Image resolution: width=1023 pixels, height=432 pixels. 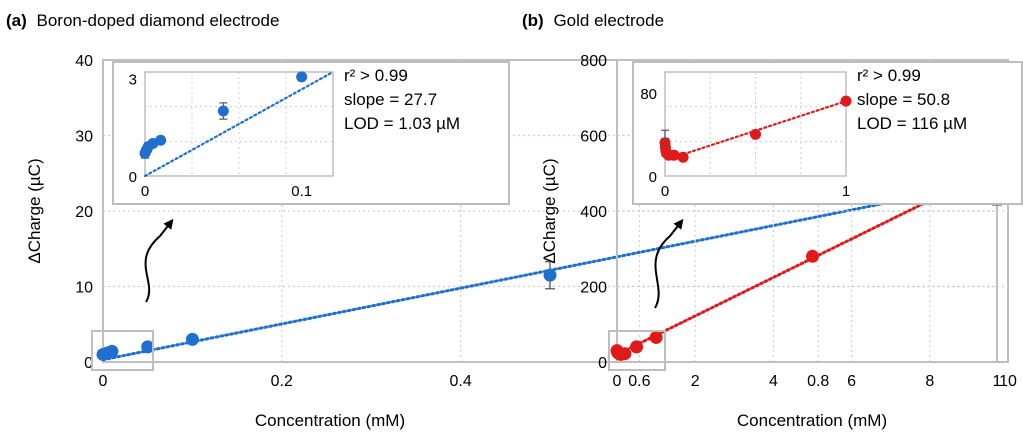 I want to click on panel-b-x-tick-label: 2, so click(x=695, y=381).